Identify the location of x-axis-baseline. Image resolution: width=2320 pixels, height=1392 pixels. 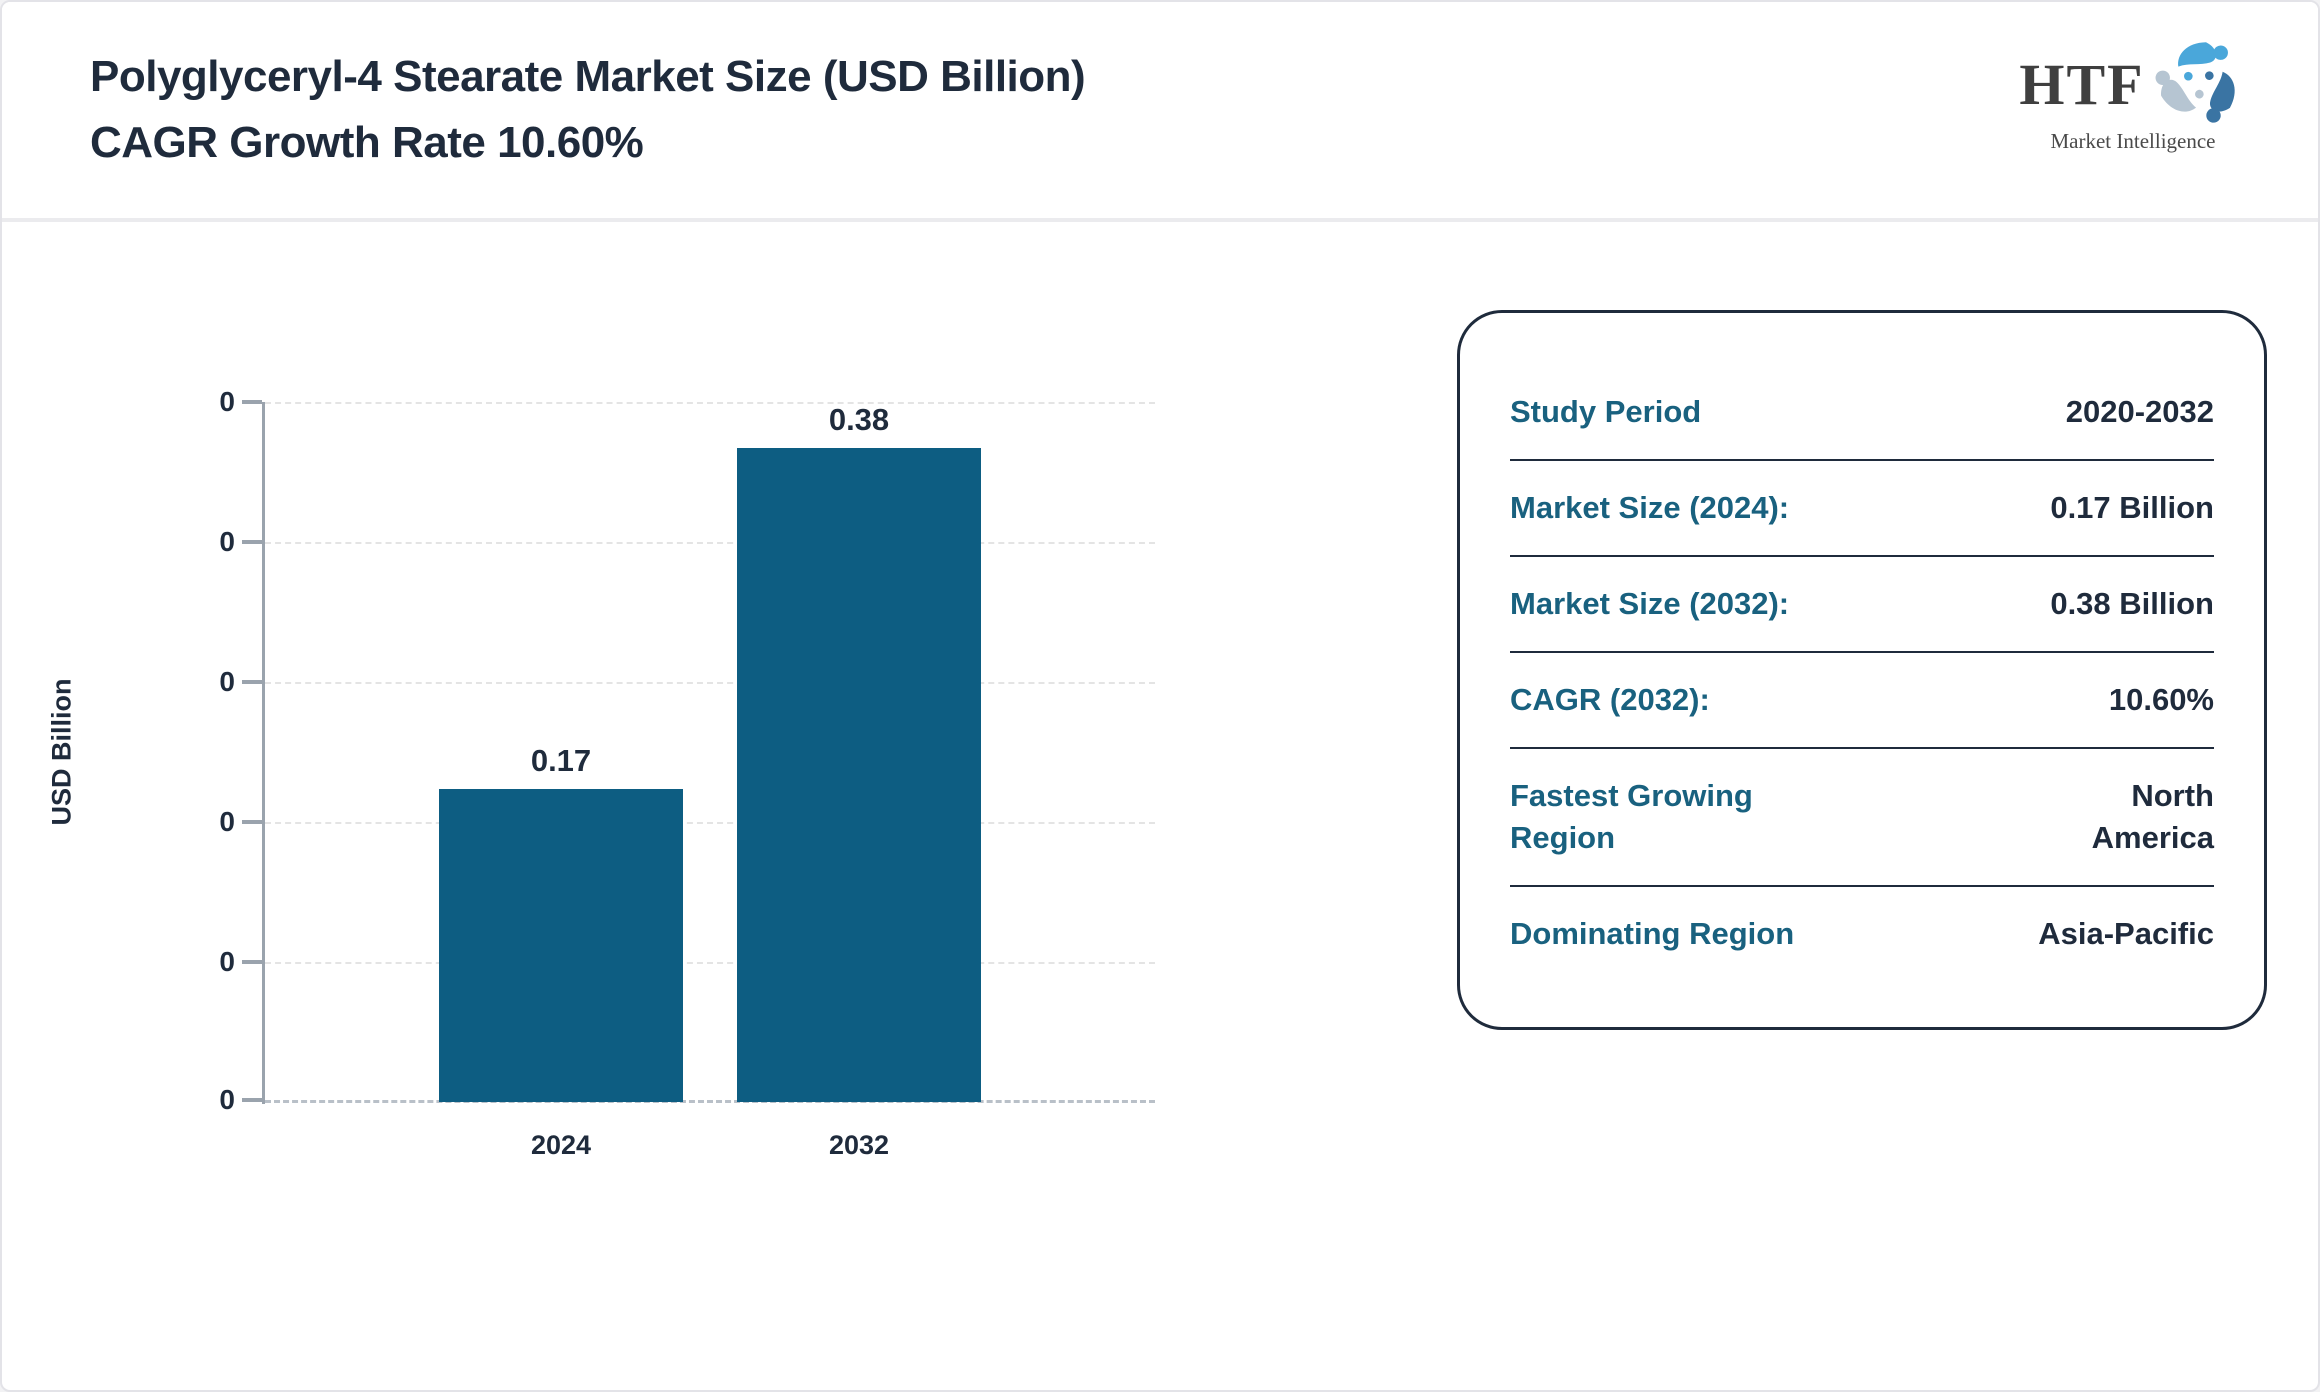
(710, 1101).